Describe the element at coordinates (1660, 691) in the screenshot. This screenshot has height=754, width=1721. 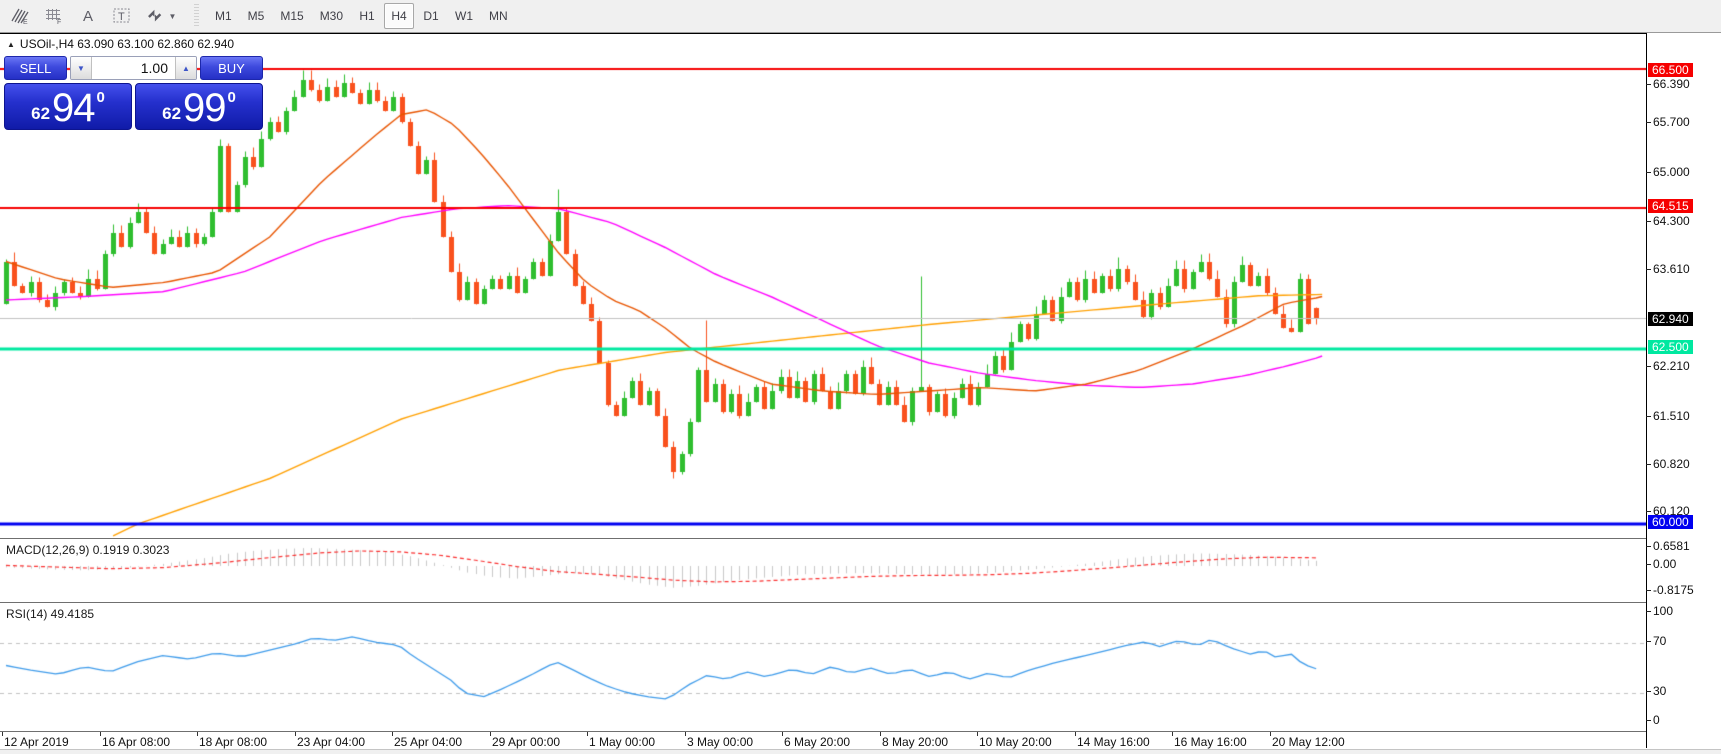
I see `price-axis-label: 30` at that location.